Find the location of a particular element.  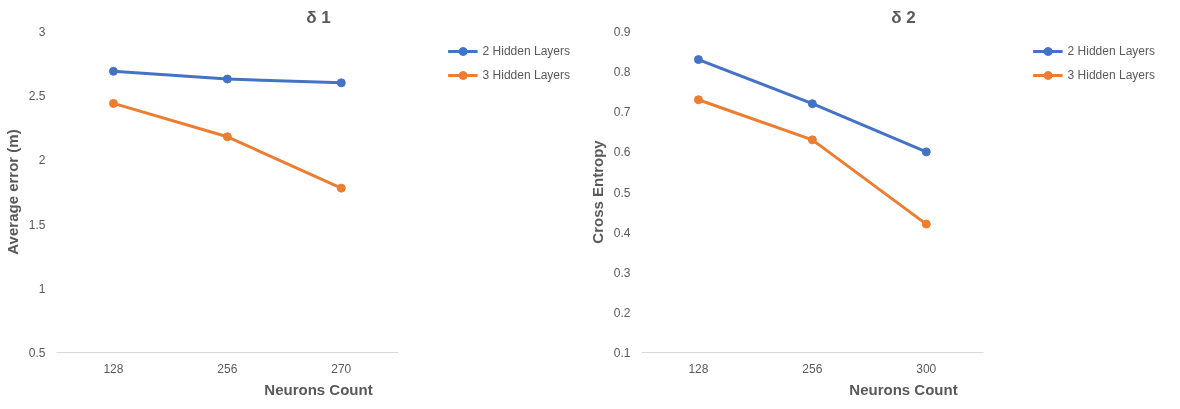

y-axis-title: Cross Entropy is located at coordinates (597, 191).